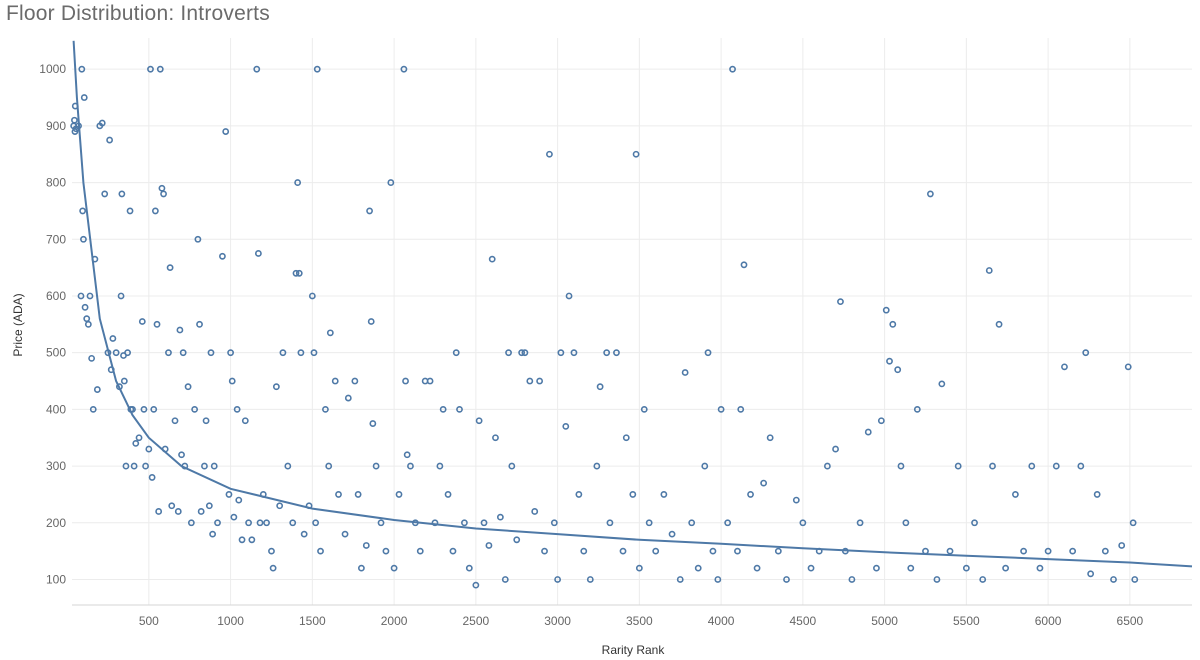  What do you see at coordinates (803, 621) in the screenshot?
I see `x-tick-label: 4500` at bounding box center [803, 621].